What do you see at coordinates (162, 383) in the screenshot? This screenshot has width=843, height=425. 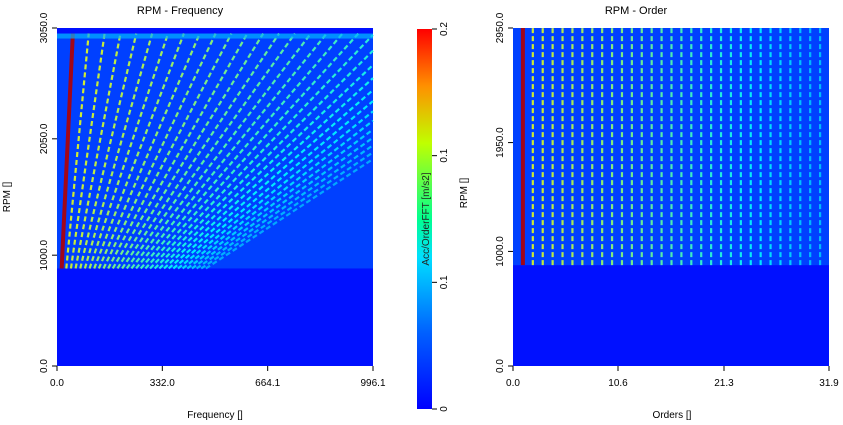 I see `chart1-x-tick-label: 332.0` at bounding box center [162, 383].